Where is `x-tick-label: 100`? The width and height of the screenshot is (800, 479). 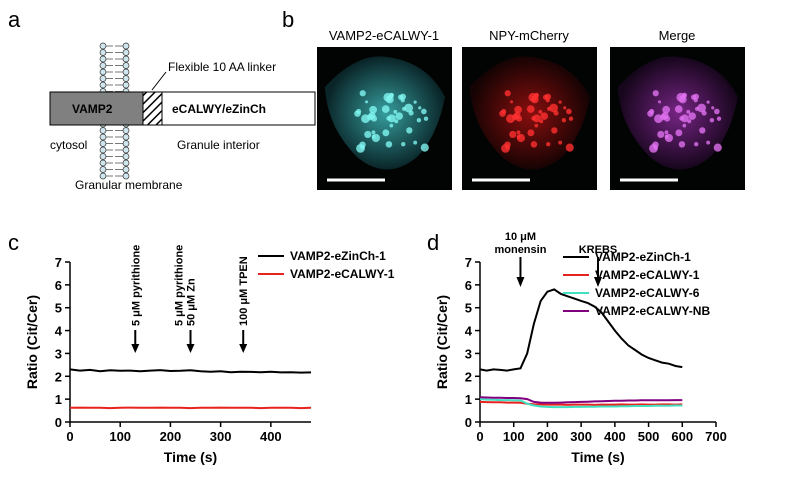
x-tick-label: 100 is located at coordinates (514, 436).